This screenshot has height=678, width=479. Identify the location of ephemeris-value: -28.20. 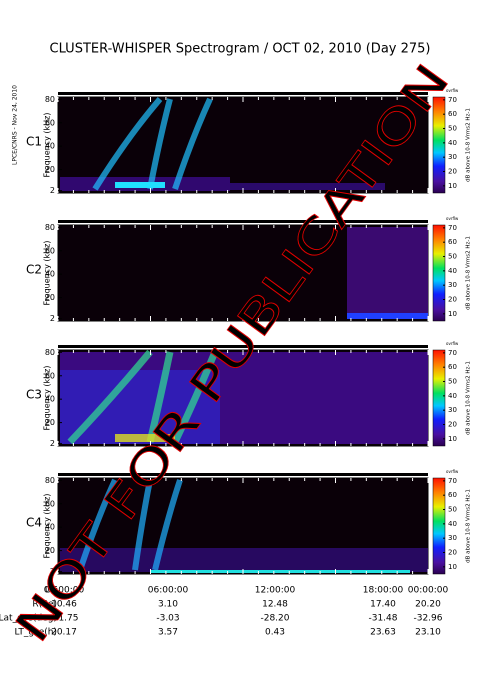
(274, 619).